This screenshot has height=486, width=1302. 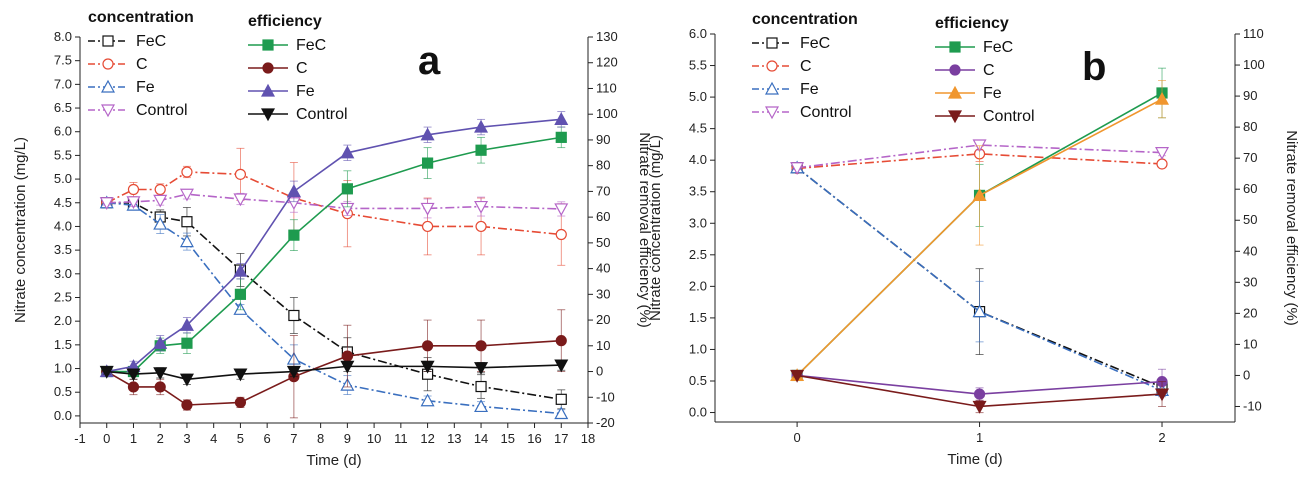 I want to click on x-axis-label: Time (d), so click(x=974, y=459).